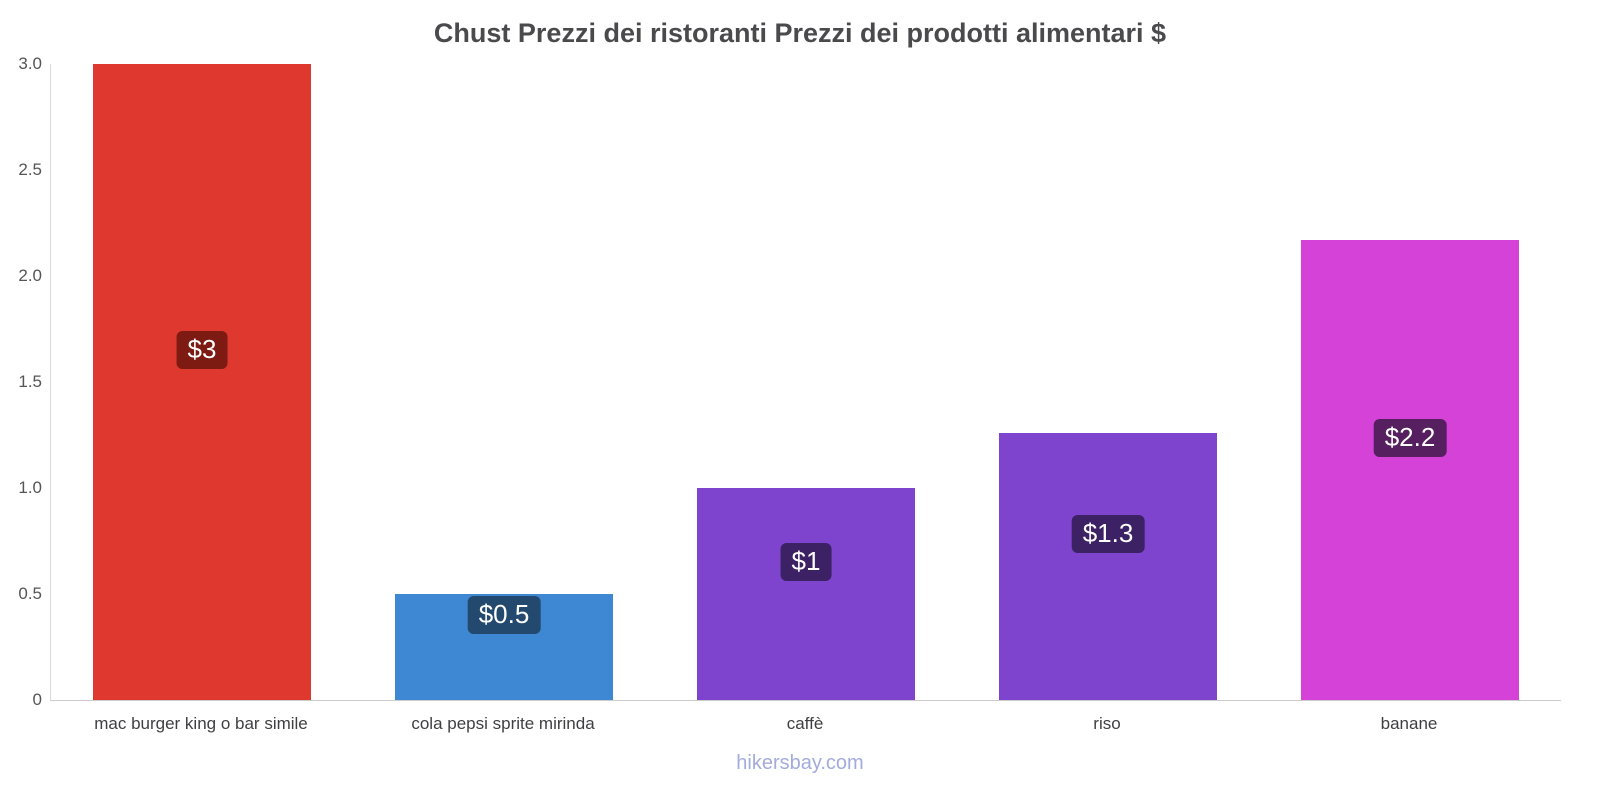  I want to click on bar-value-label: $1.3, so click(1108, 534).